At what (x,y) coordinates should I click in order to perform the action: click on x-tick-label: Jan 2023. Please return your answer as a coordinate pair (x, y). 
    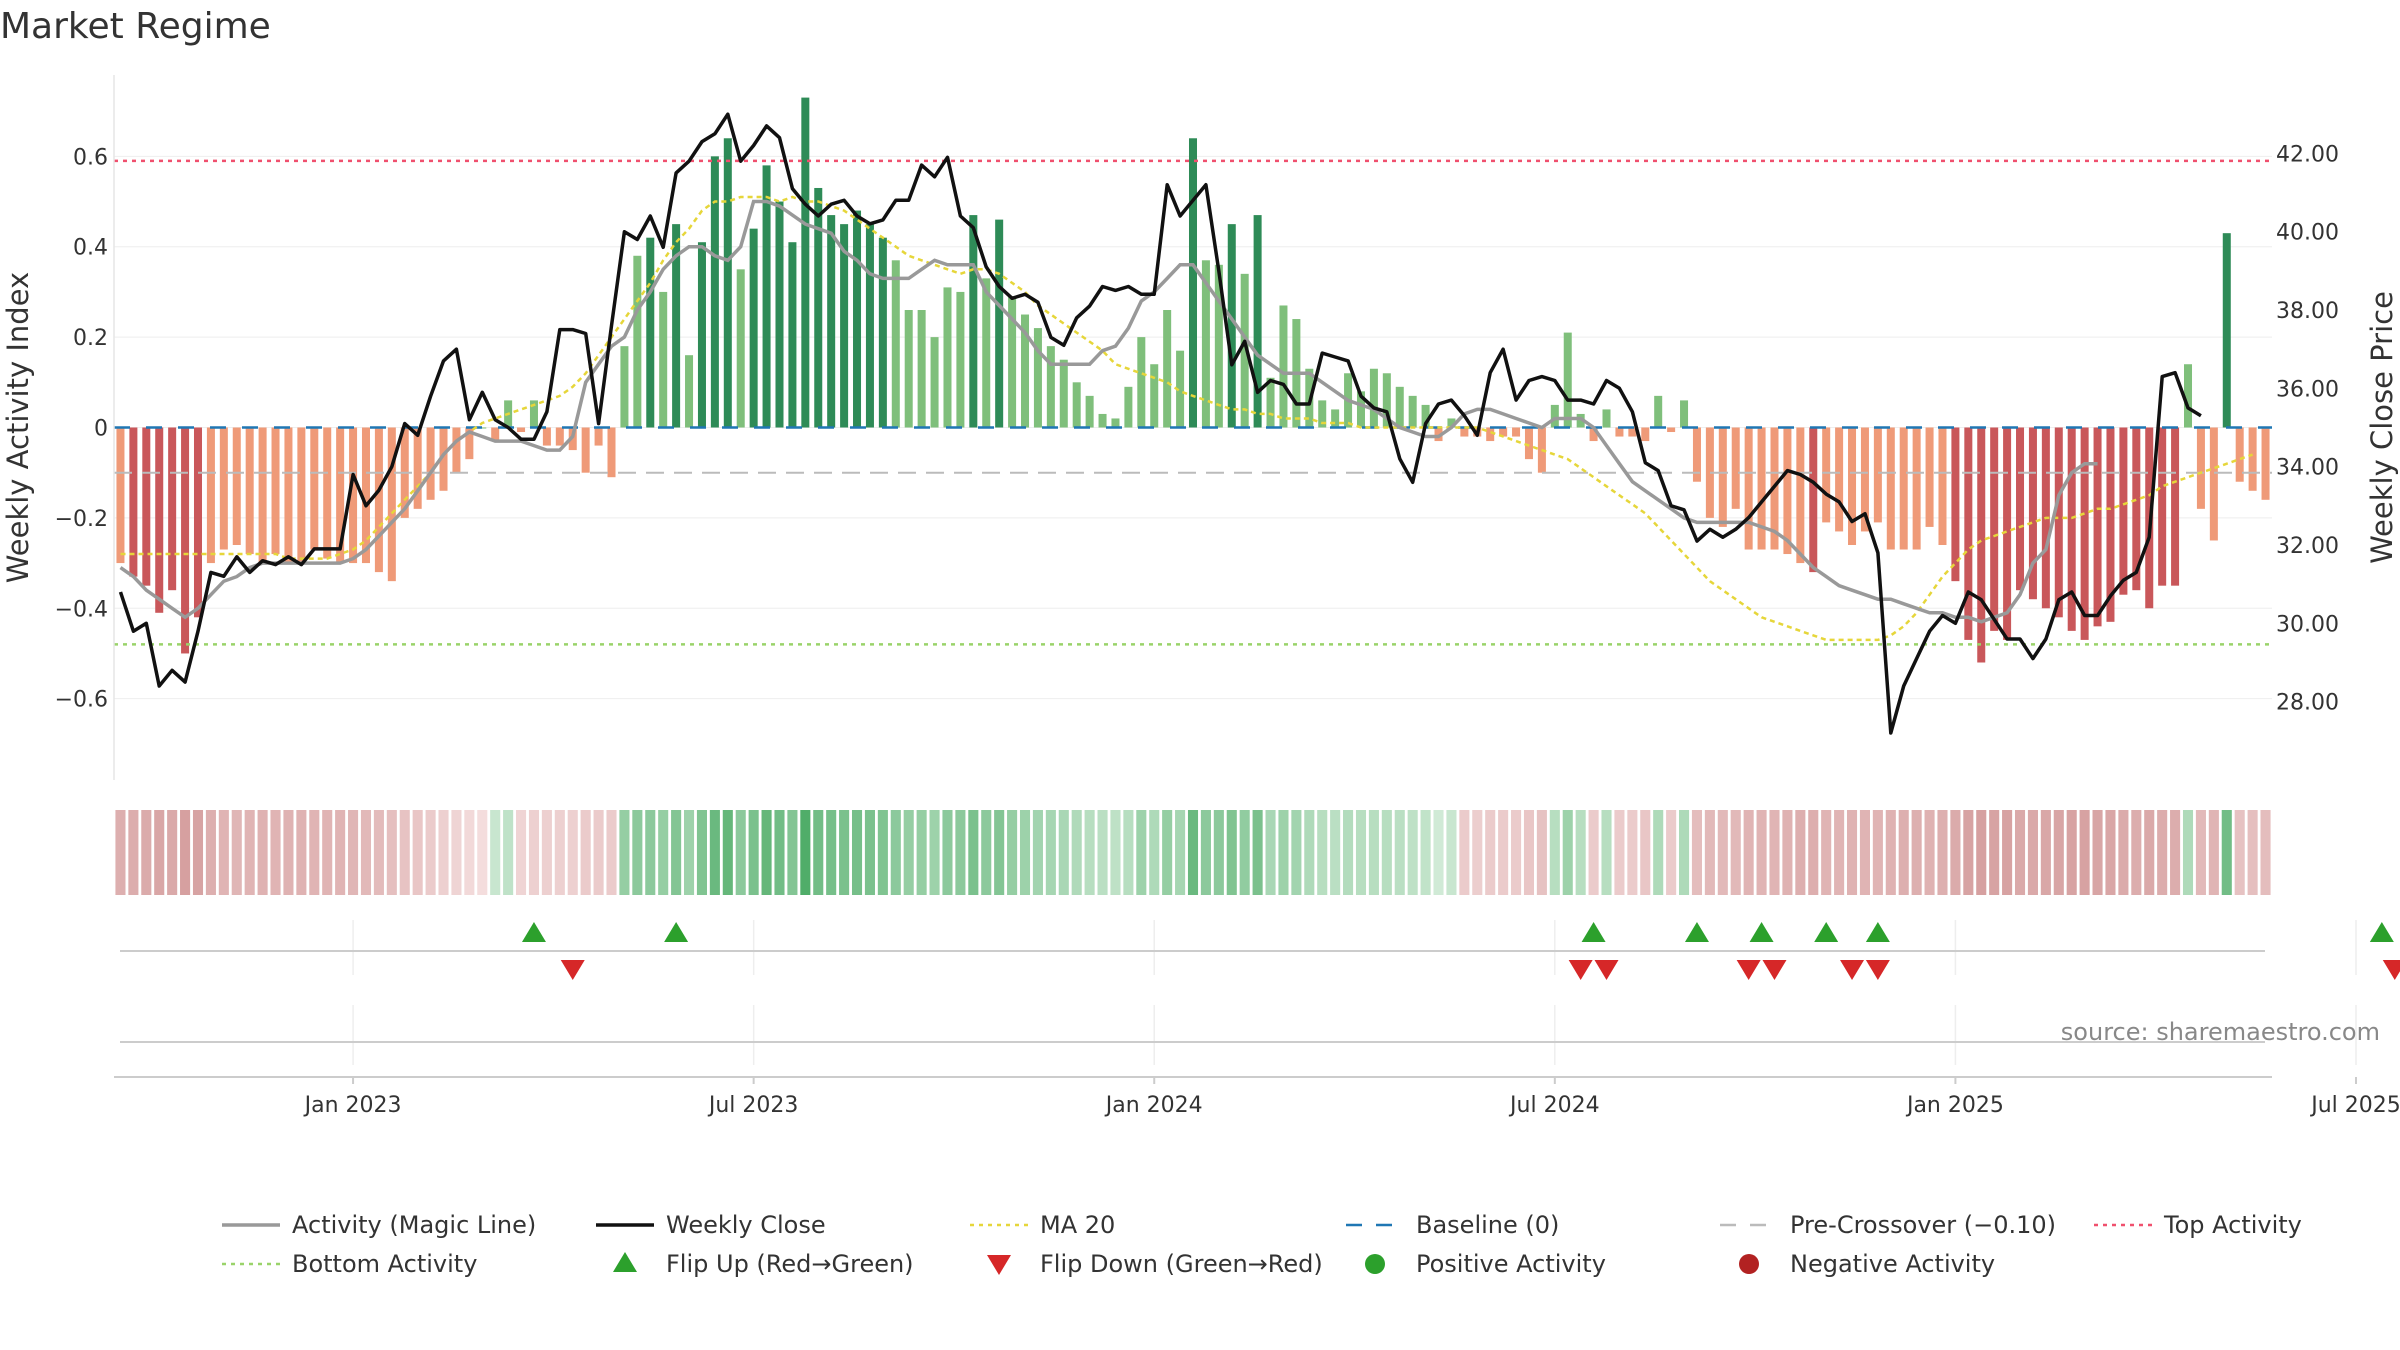
    Looking at the image, I should click on (352, 1105).